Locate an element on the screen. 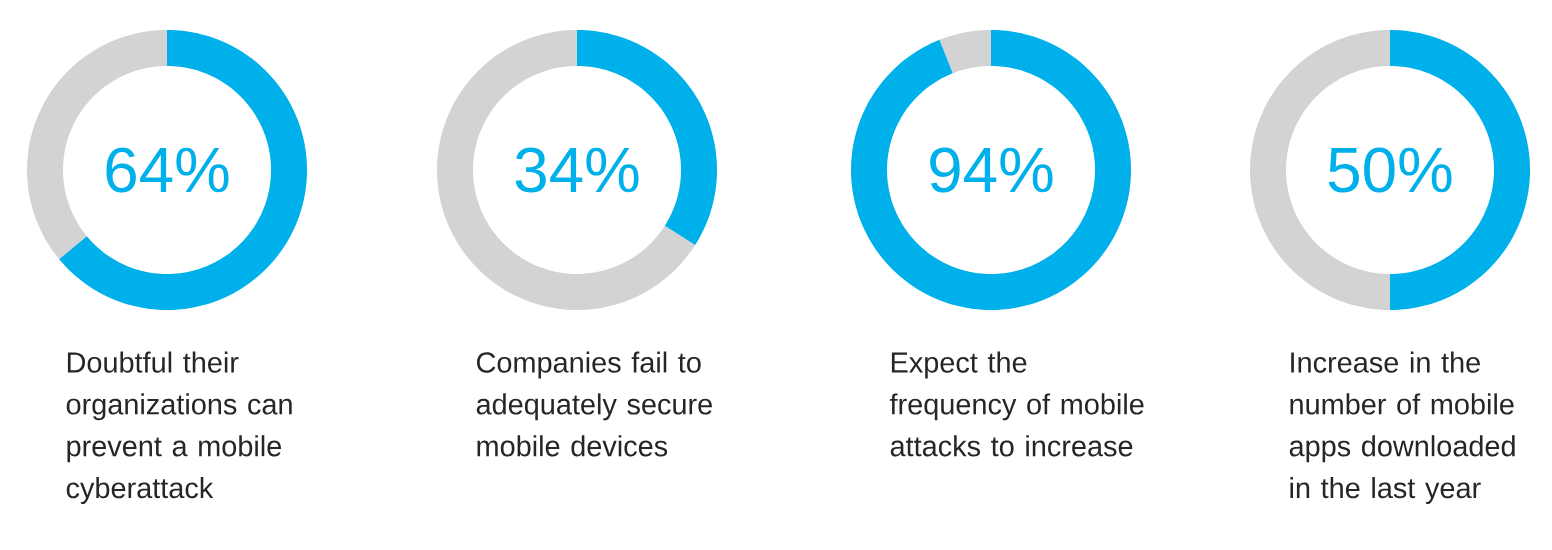 This screenshot has height=550, width=1552. data-label: 64% is located at coordinates (167, 170).